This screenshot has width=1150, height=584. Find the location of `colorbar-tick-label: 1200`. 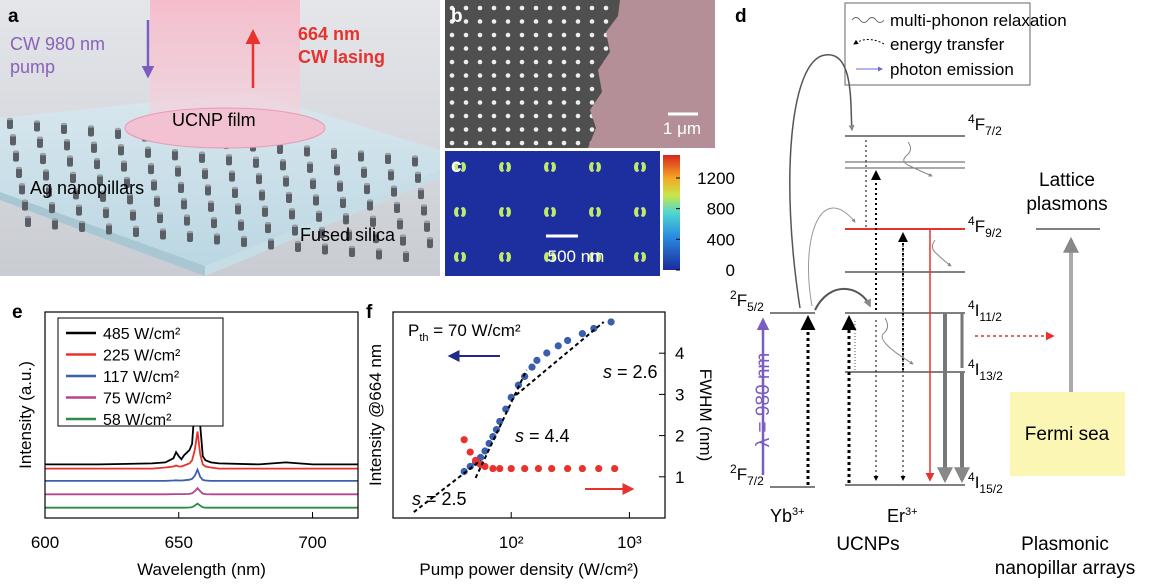

colorbar-tick-label: 1200 is located at coordinates (716, 178).